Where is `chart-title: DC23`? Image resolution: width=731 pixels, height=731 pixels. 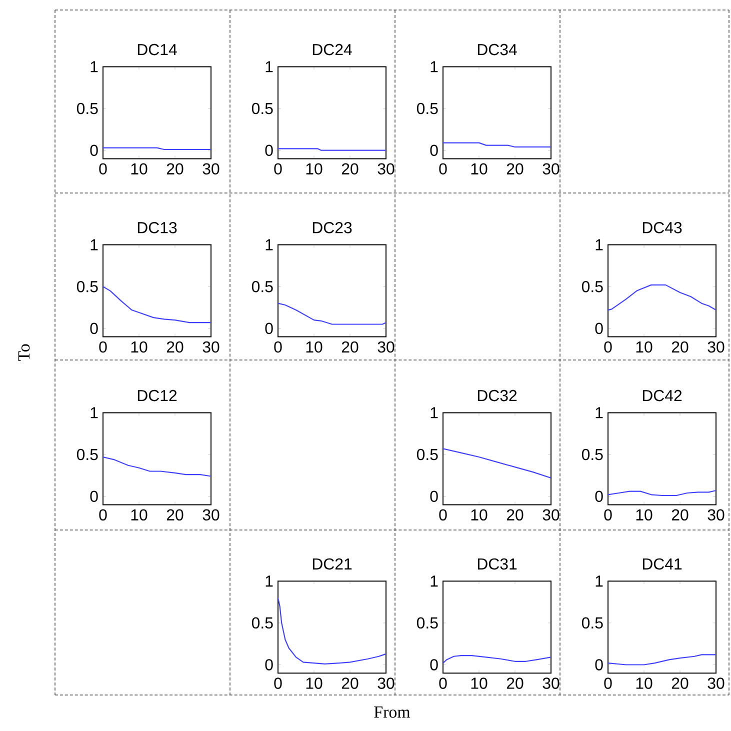
chart-title: DC23 is located at coordinates (332, 228).